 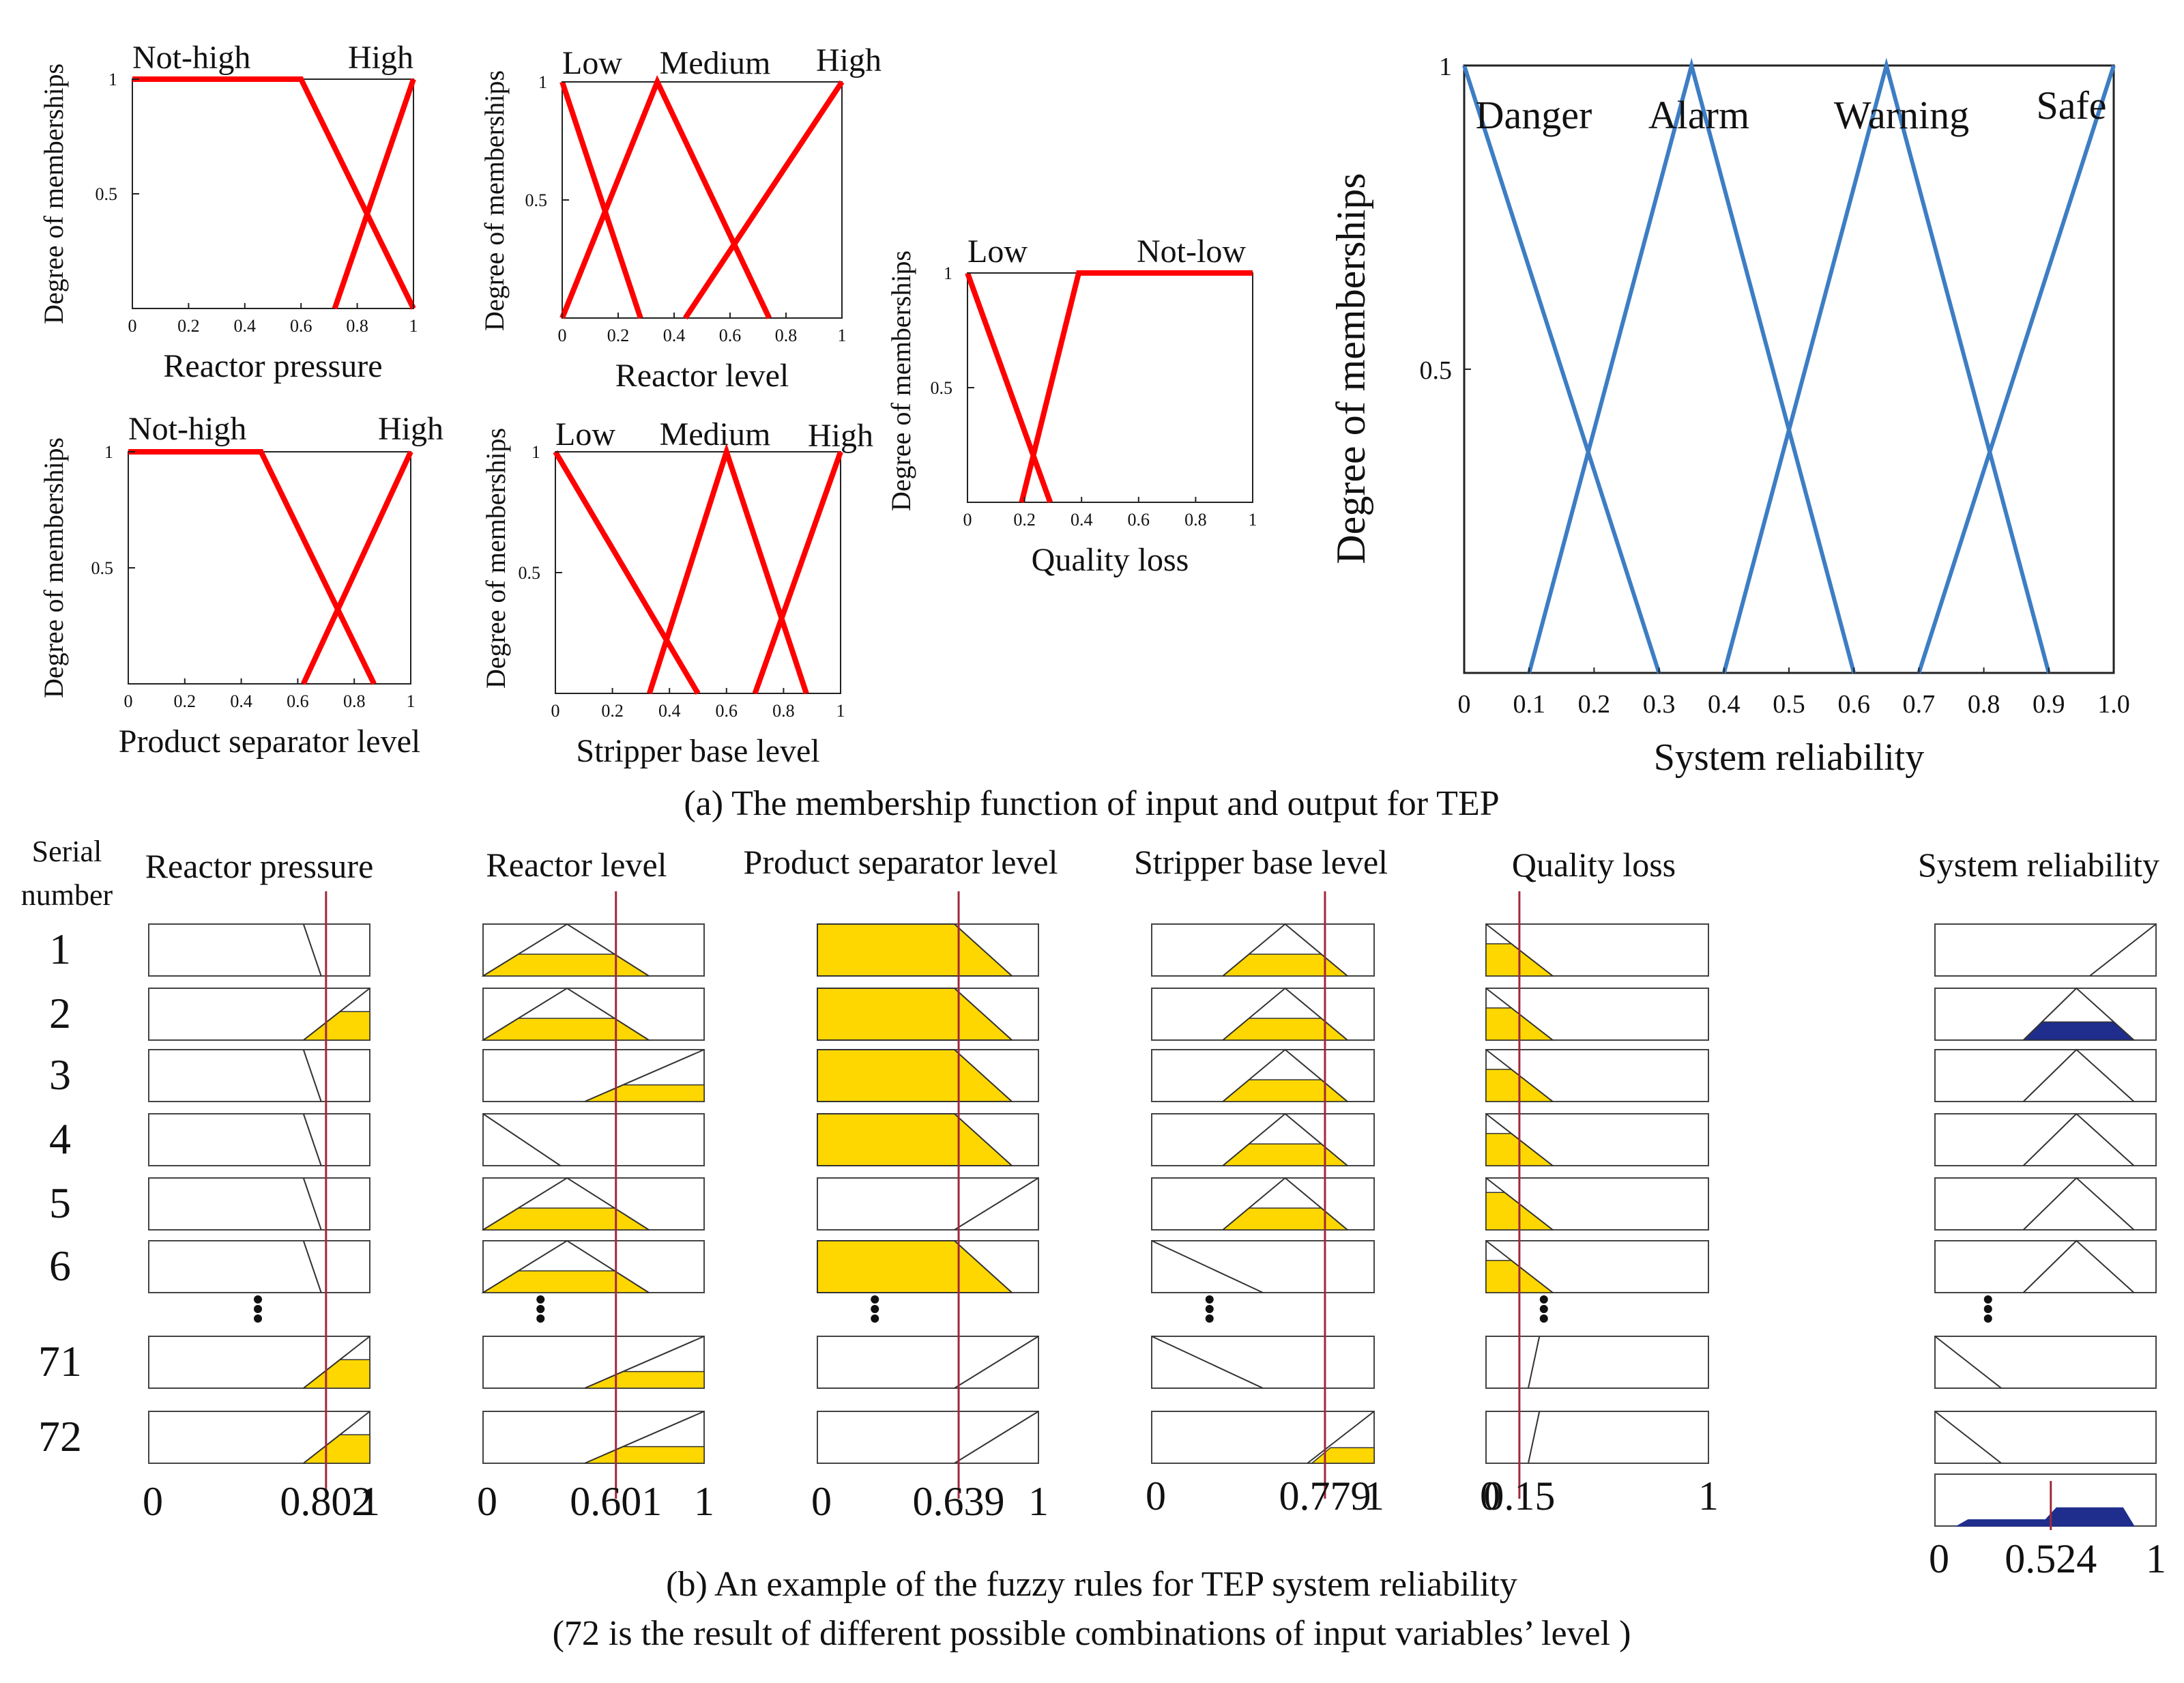 What do you see at coordinates (715, 63) in the screenshot?
I see `series-label-medium: Medium` at bounding box center [715, 63].